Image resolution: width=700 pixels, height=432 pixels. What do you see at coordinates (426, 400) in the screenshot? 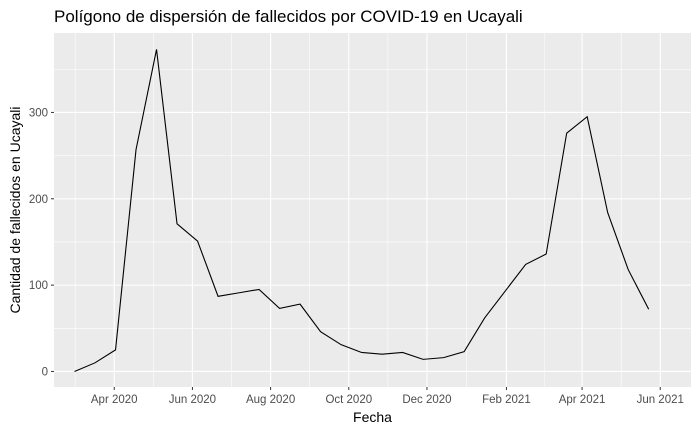
I see `x-tick-label: Dec 2020` at bounding box center [426, 400].